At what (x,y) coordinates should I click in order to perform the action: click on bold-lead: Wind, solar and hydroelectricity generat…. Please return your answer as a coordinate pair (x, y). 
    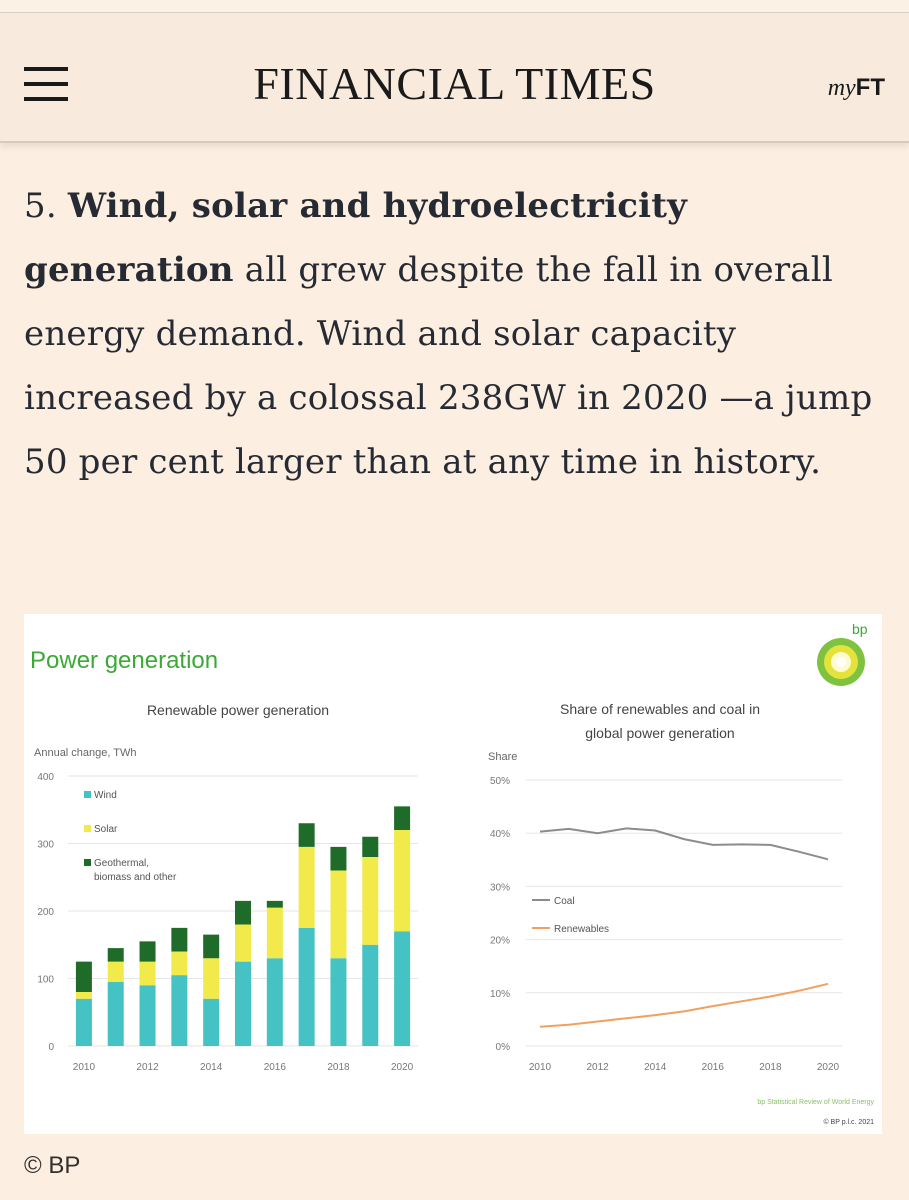
    Looking at the image, I should click on (356, 238).